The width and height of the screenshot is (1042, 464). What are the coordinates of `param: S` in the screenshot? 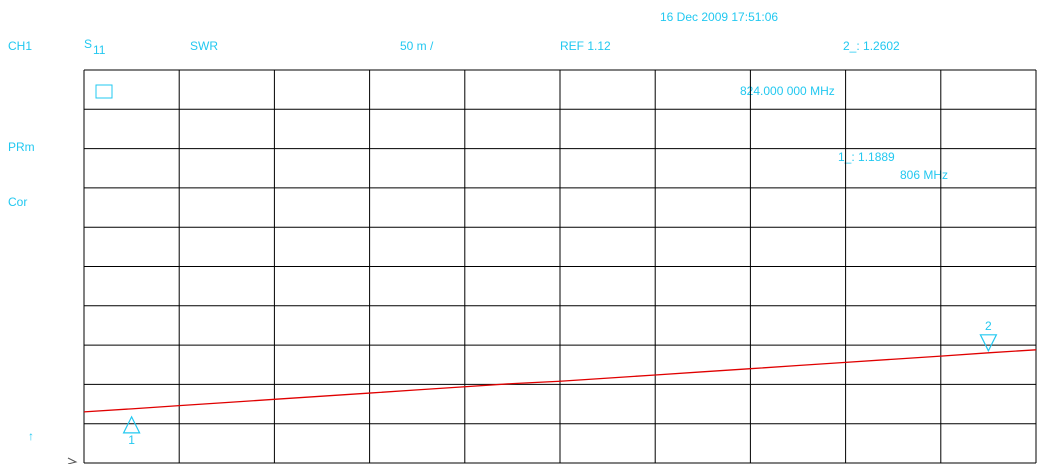 It's located at (88, 44).